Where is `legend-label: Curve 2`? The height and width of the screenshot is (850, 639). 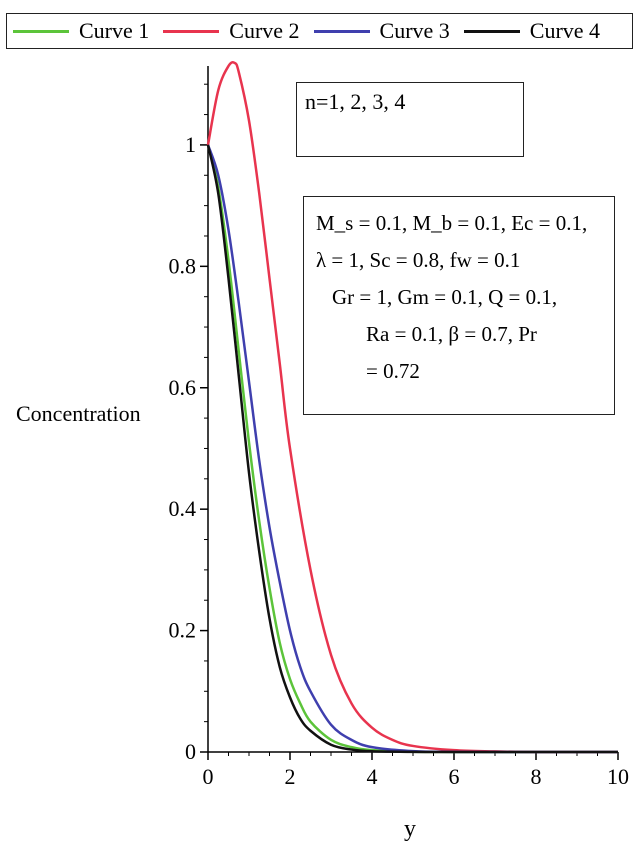 legend-label: Curve 2 is located at coordinates (264, 30).